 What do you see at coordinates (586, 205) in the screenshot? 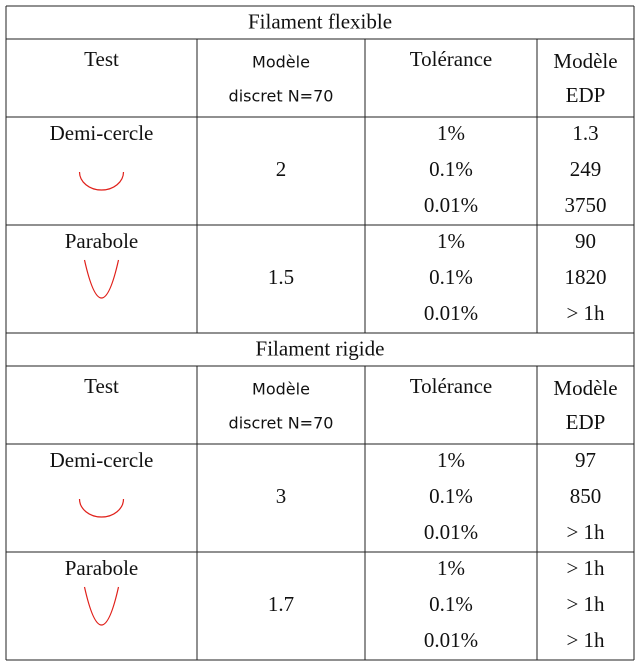
I see `edp-value: 3750` at bounding box center [586, 205].